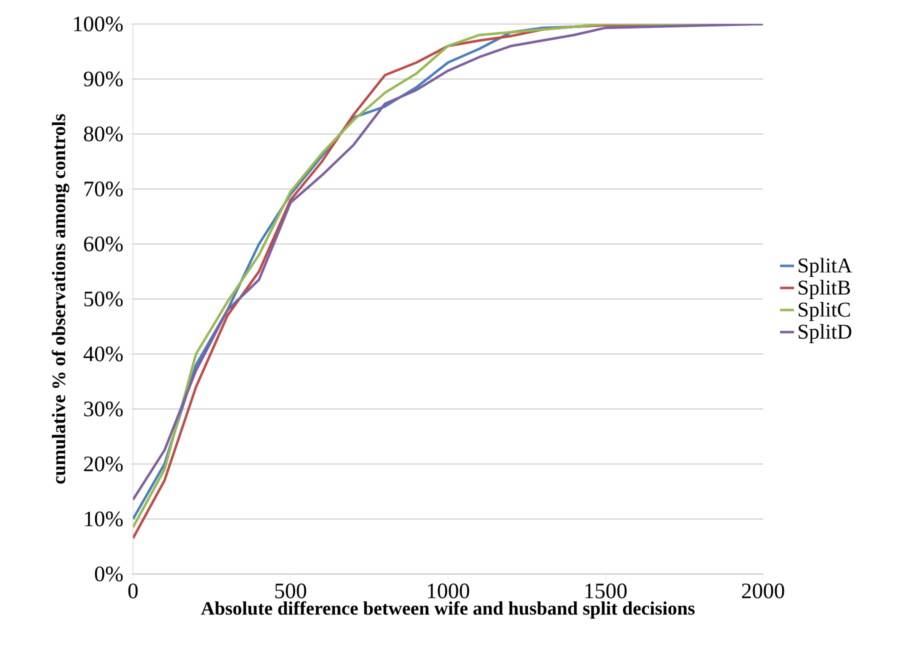  What do you see at coordinates (449, 591) in the screenshot?
I see `x-tick-label: 1000` at bounding box center [449, 591].